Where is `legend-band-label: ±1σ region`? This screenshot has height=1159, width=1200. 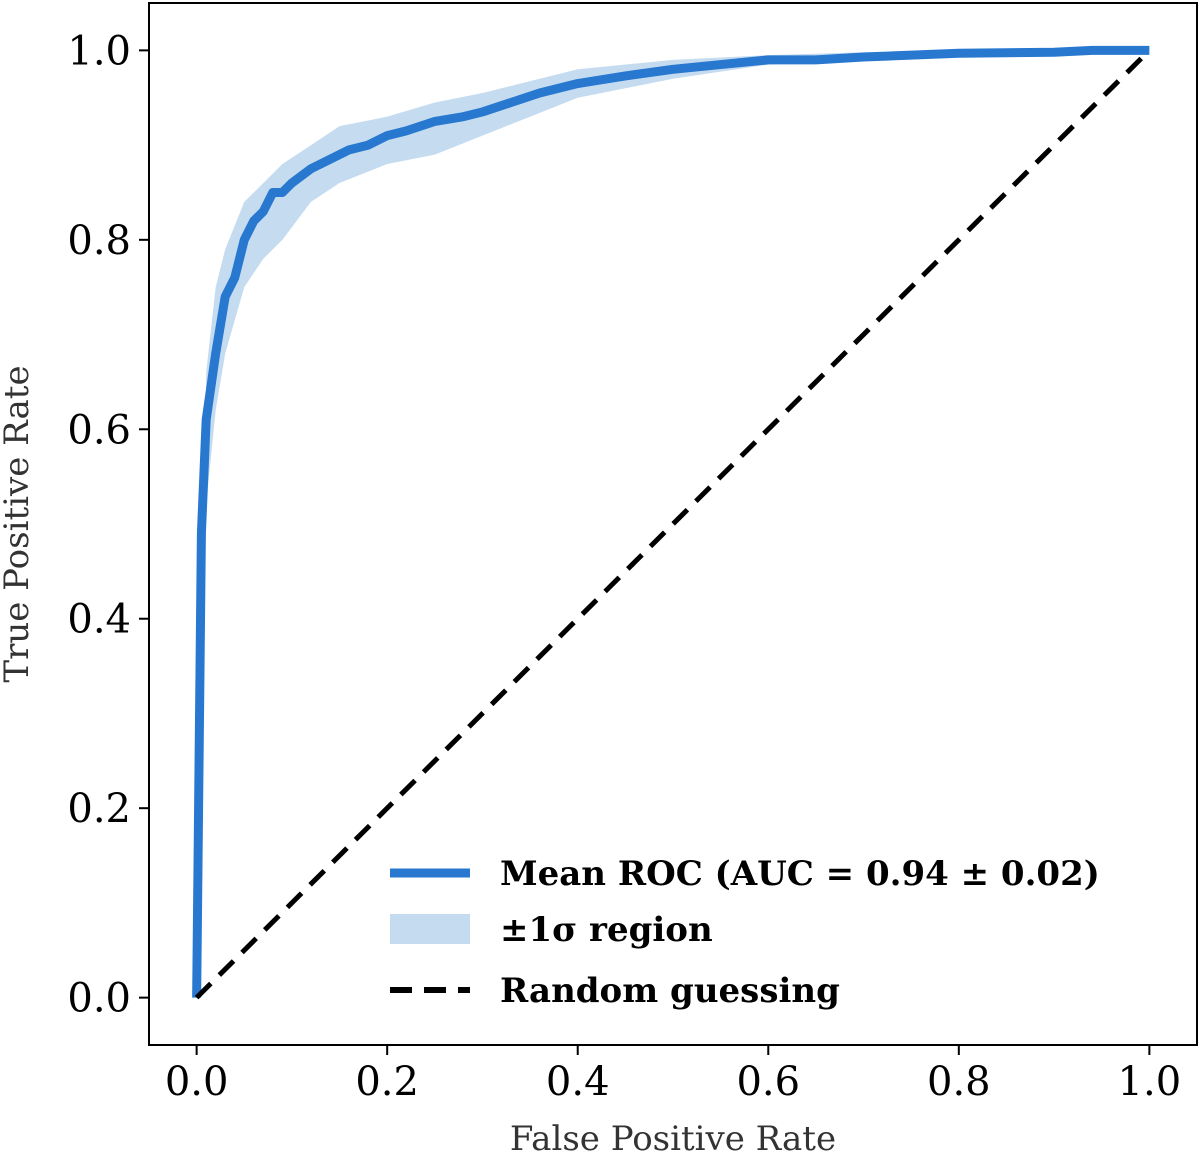
legend-band-label: ±1σ region is located at coordinates (606, 930).